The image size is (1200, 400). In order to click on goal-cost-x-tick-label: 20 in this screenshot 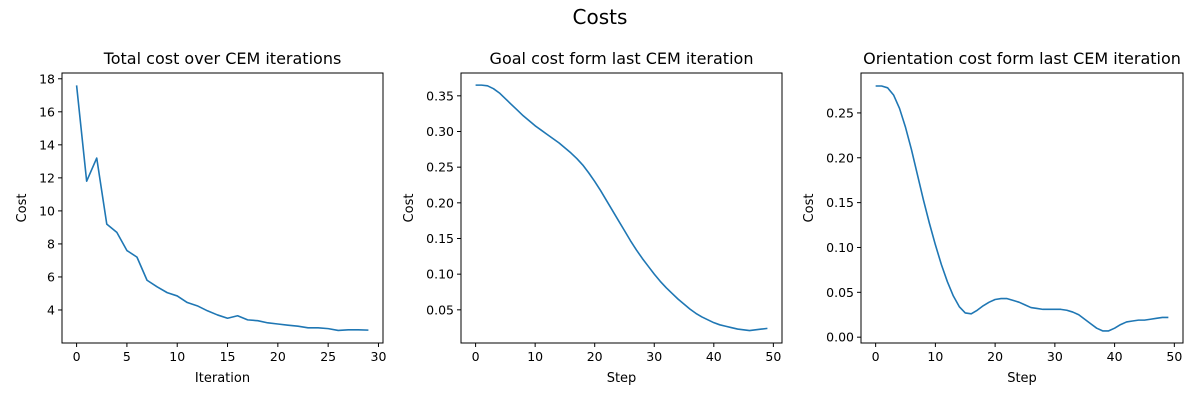, I will do `click(595, 356)`.